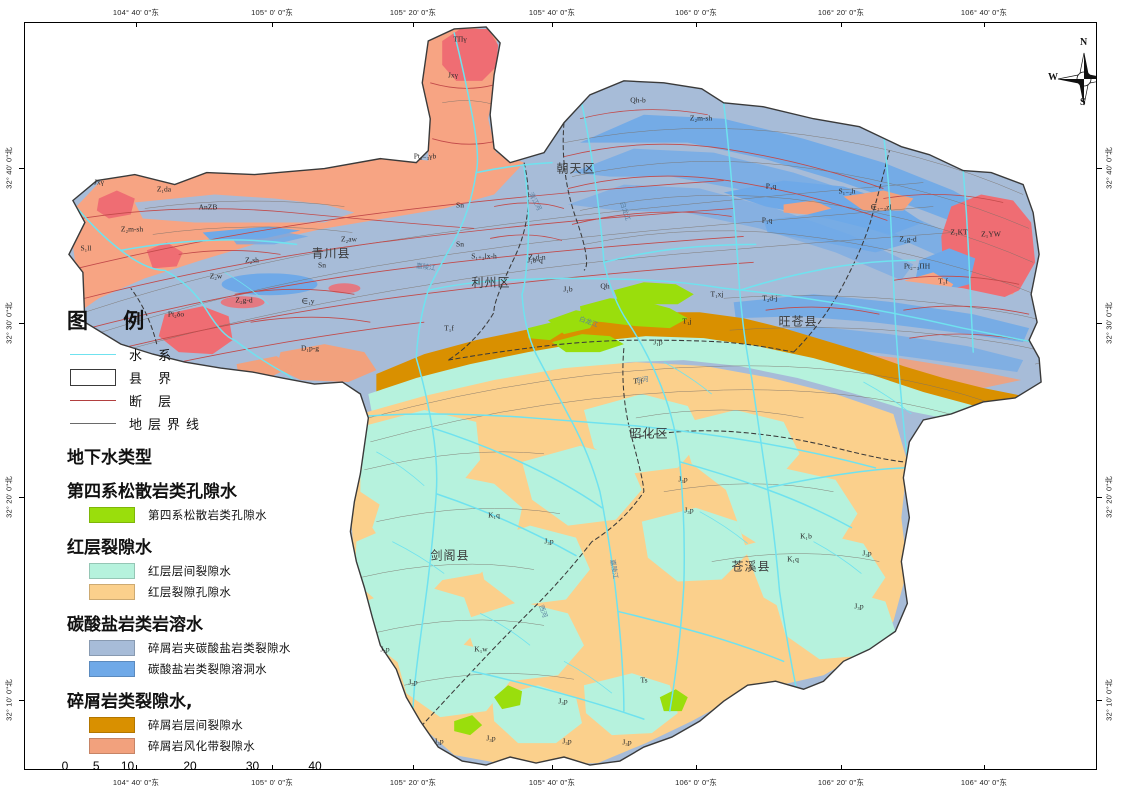  I want to click on legend-label: 断 层, so click(153, 402).